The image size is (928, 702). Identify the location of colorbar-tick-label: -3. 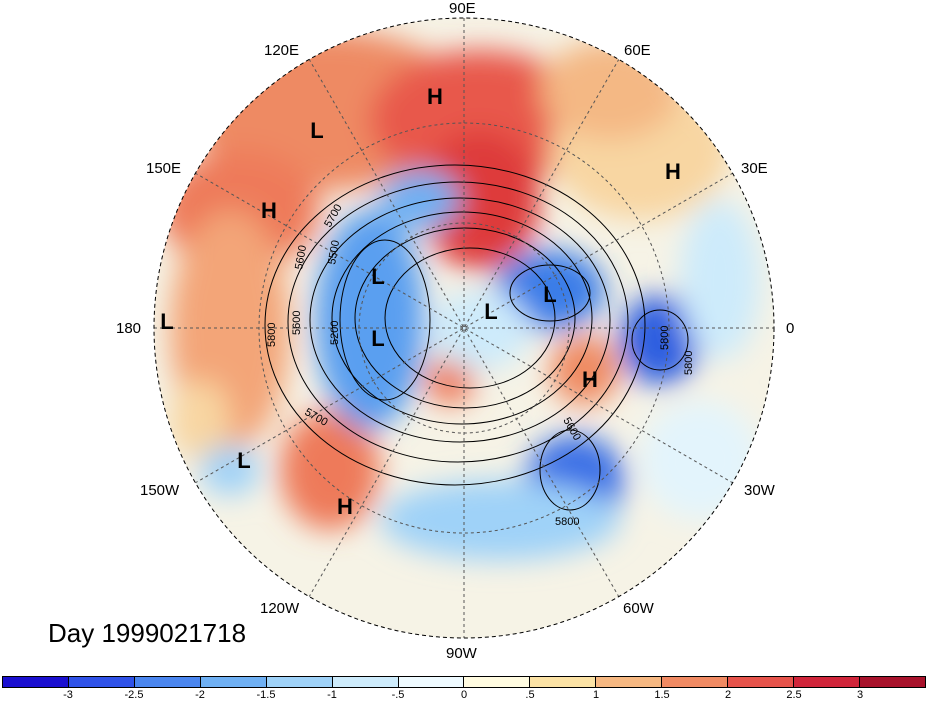
(68, 695).